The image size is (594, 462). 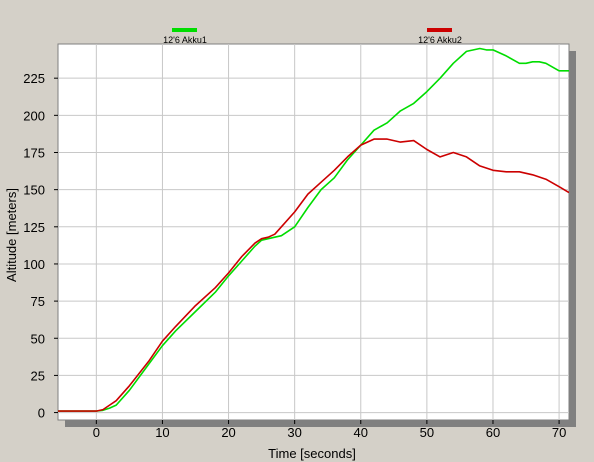 What do you see at coordinates (312, 36) in the screenshot?
I see `legend: 12'6 Akku1 12'6 Akku2` at bounding box center [312, 36].